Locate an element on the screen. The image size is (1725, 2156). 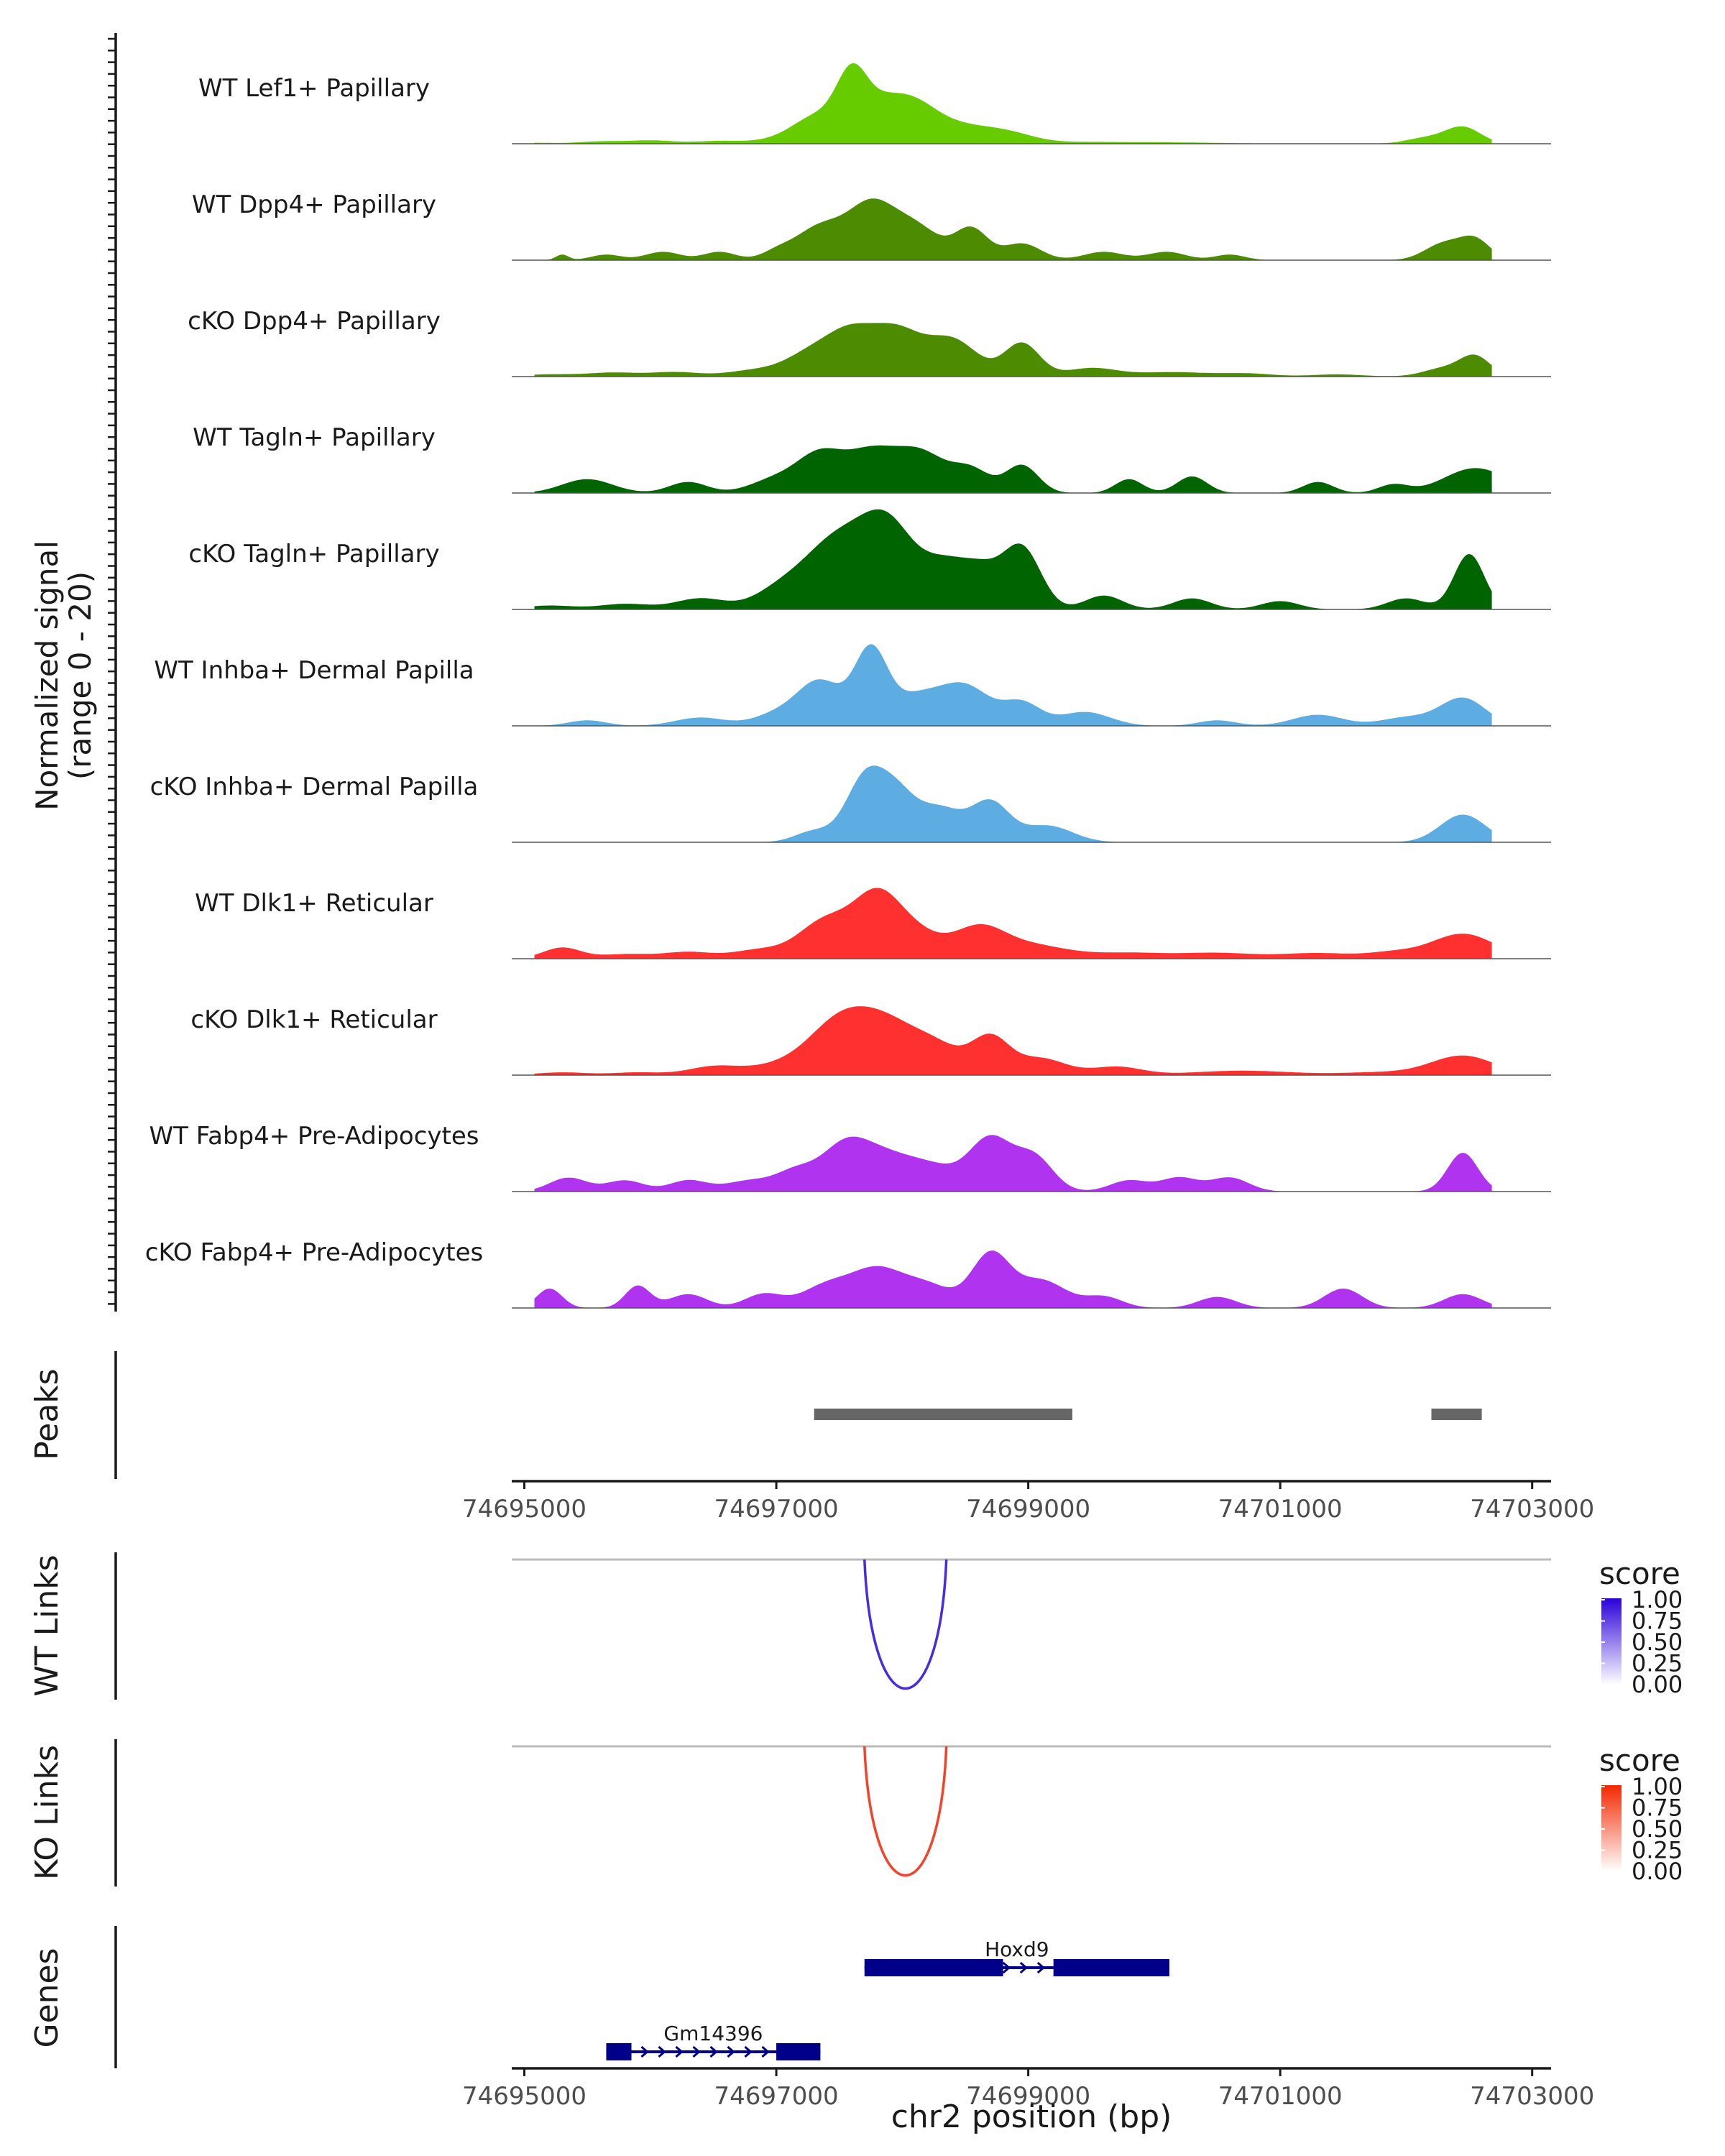
gene-model: Hoxd9 is located at coordinates (1016, 1957).